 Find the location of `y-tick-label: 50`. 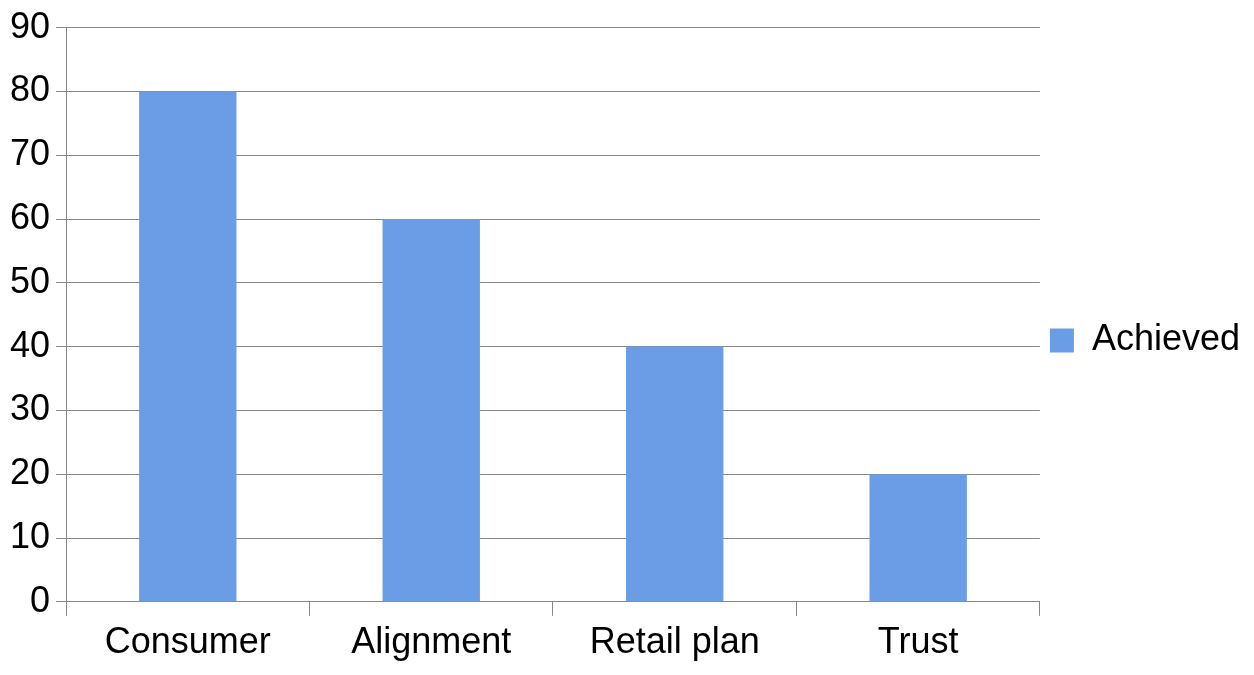

y-tick-label: 50 is located at coordinates (30, 280).